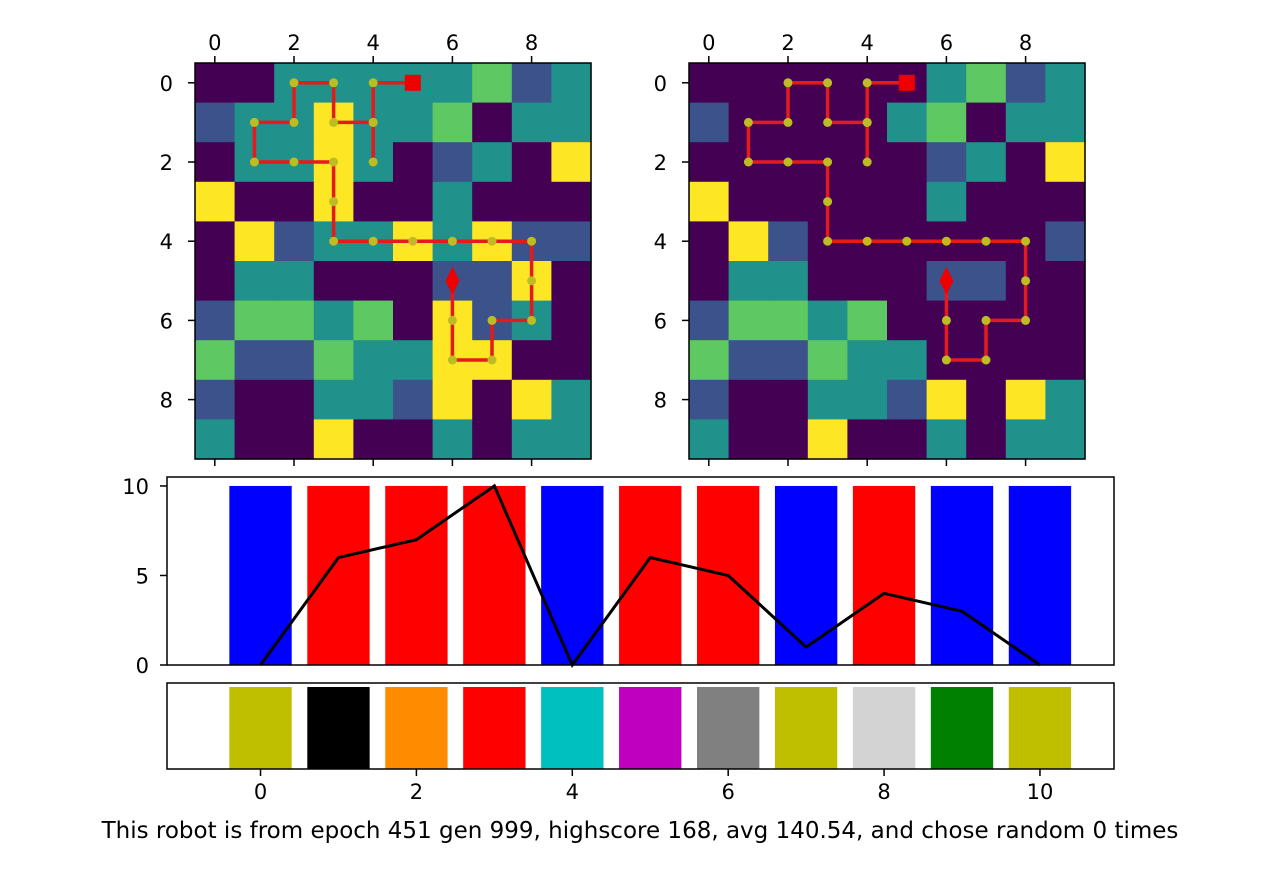  What do you see at coordinates (650, 576) in the screenshot?
I see `series-line` at bounding box center [650, 576].